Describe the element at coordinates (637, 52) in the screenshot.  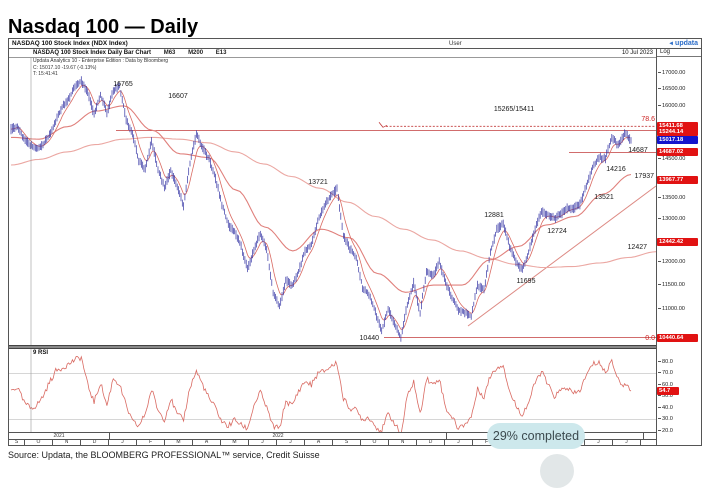
I see `chart-date: 10 Jul 2023` at that location.